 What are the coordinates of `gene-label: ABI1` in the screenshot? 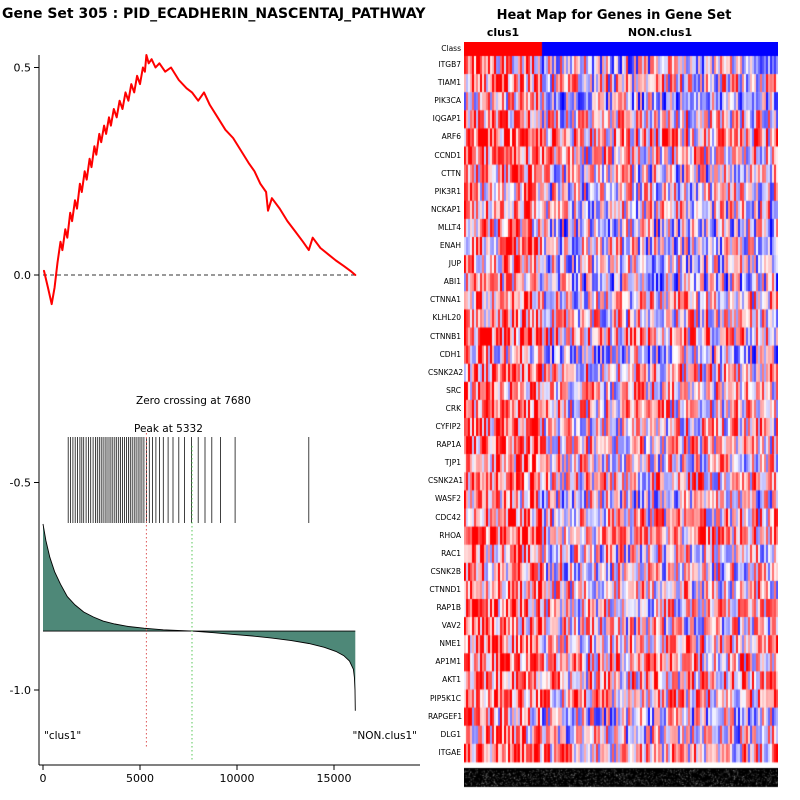 It's located at (452, 282).